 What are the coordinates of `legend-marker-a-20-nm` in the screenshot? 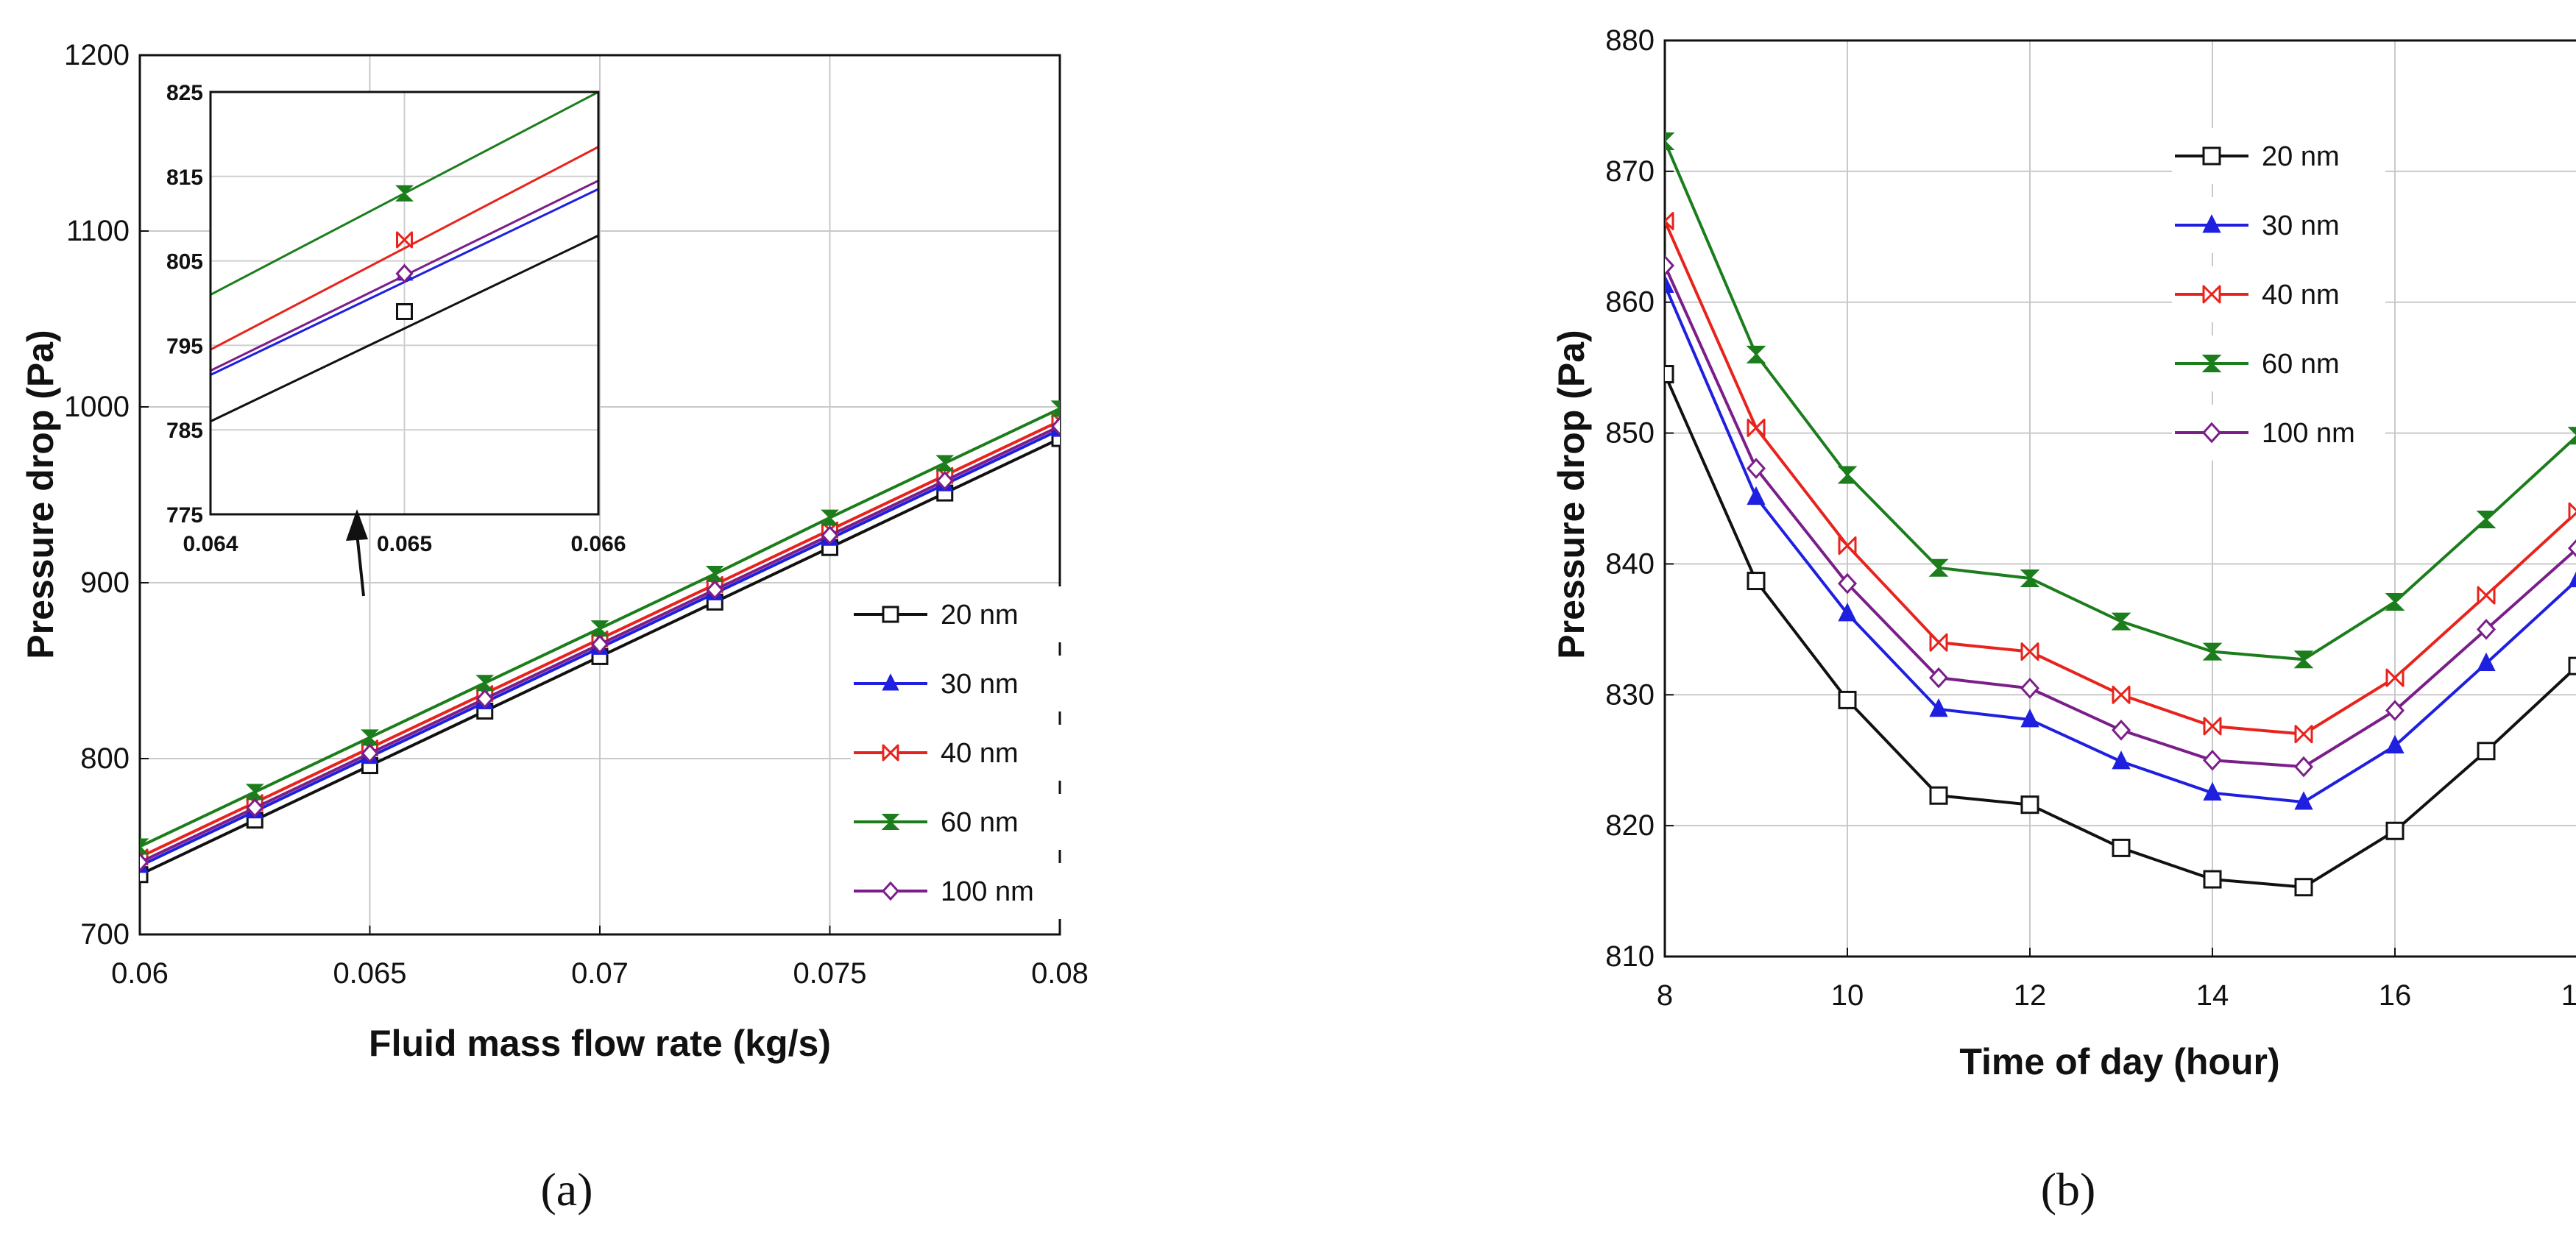 It's located at (890, 614).